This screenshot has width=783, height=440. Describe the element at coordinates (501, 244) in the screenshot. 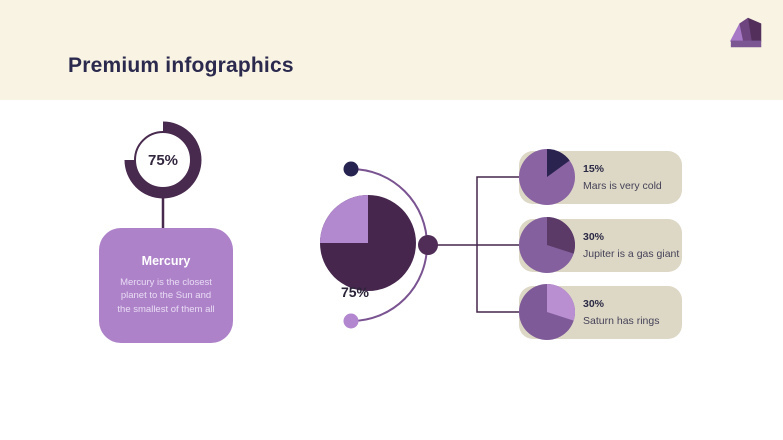

I see `bracket-connector` at that location.